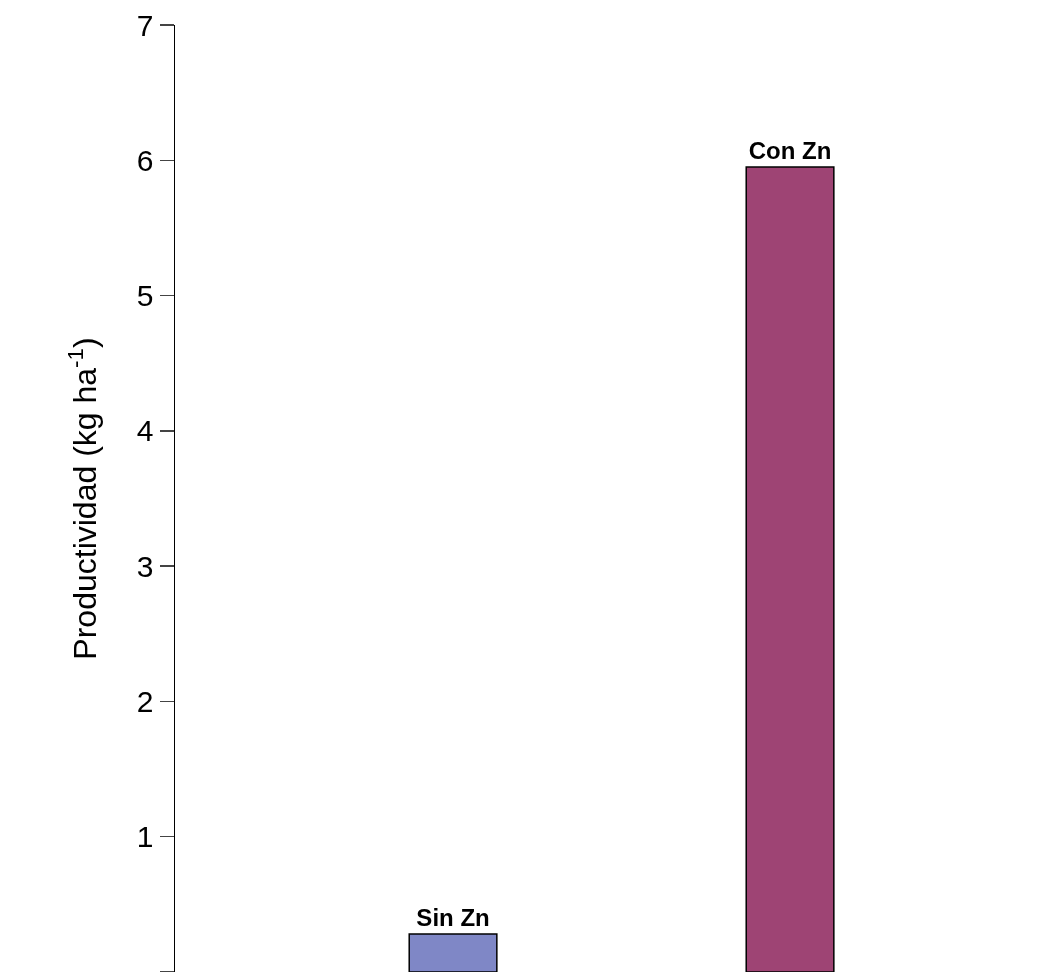 This screenshot has height=972, width=1063. What do you see at coordinates (790, 151) in the screenshot?
I see `x-tick-label: Con Zn` at bounding box center [790, 151].